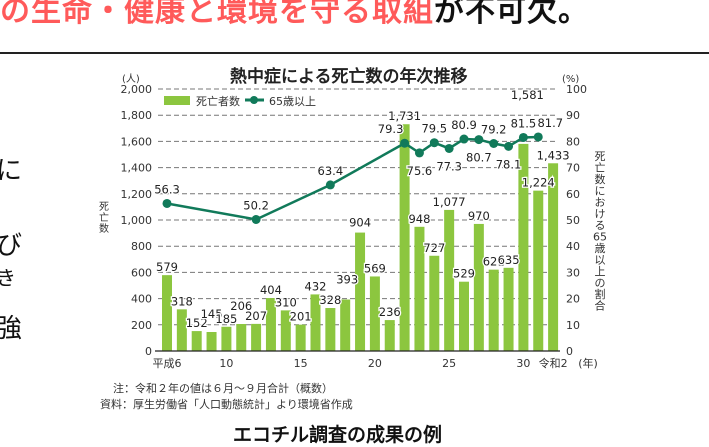  What do you see at coordinates (316, 286) in the screenshot?
I see `bar-value-label: 432` at bounding box center [316, 286].